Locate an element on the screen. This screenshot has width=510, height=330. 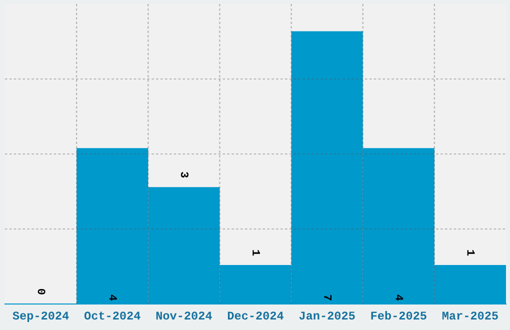
x-tick-label: Nov-2024 is located at coordinates (184, 316).